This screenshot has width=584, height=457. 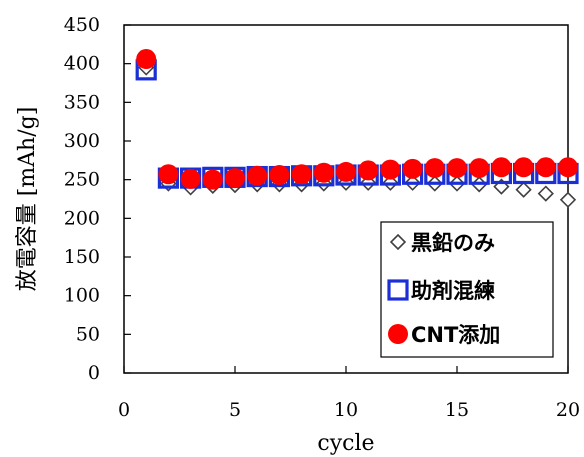 What do you see at coordinates (345, 443) in the screenshot?
I see `x-axis-title: cycle` at bounding box center [345, 443].